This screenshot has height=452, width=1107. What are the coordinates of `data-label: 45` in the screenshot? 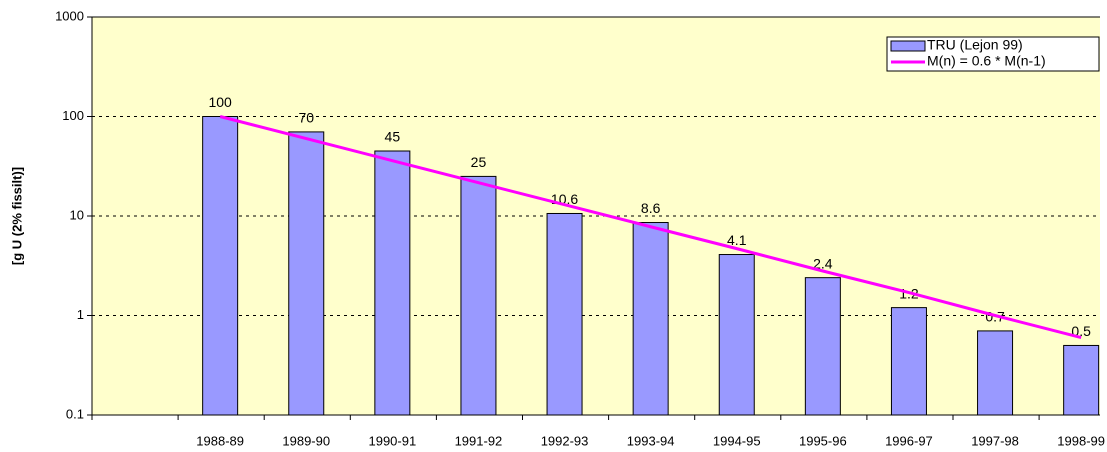 It's located at (393, 137).